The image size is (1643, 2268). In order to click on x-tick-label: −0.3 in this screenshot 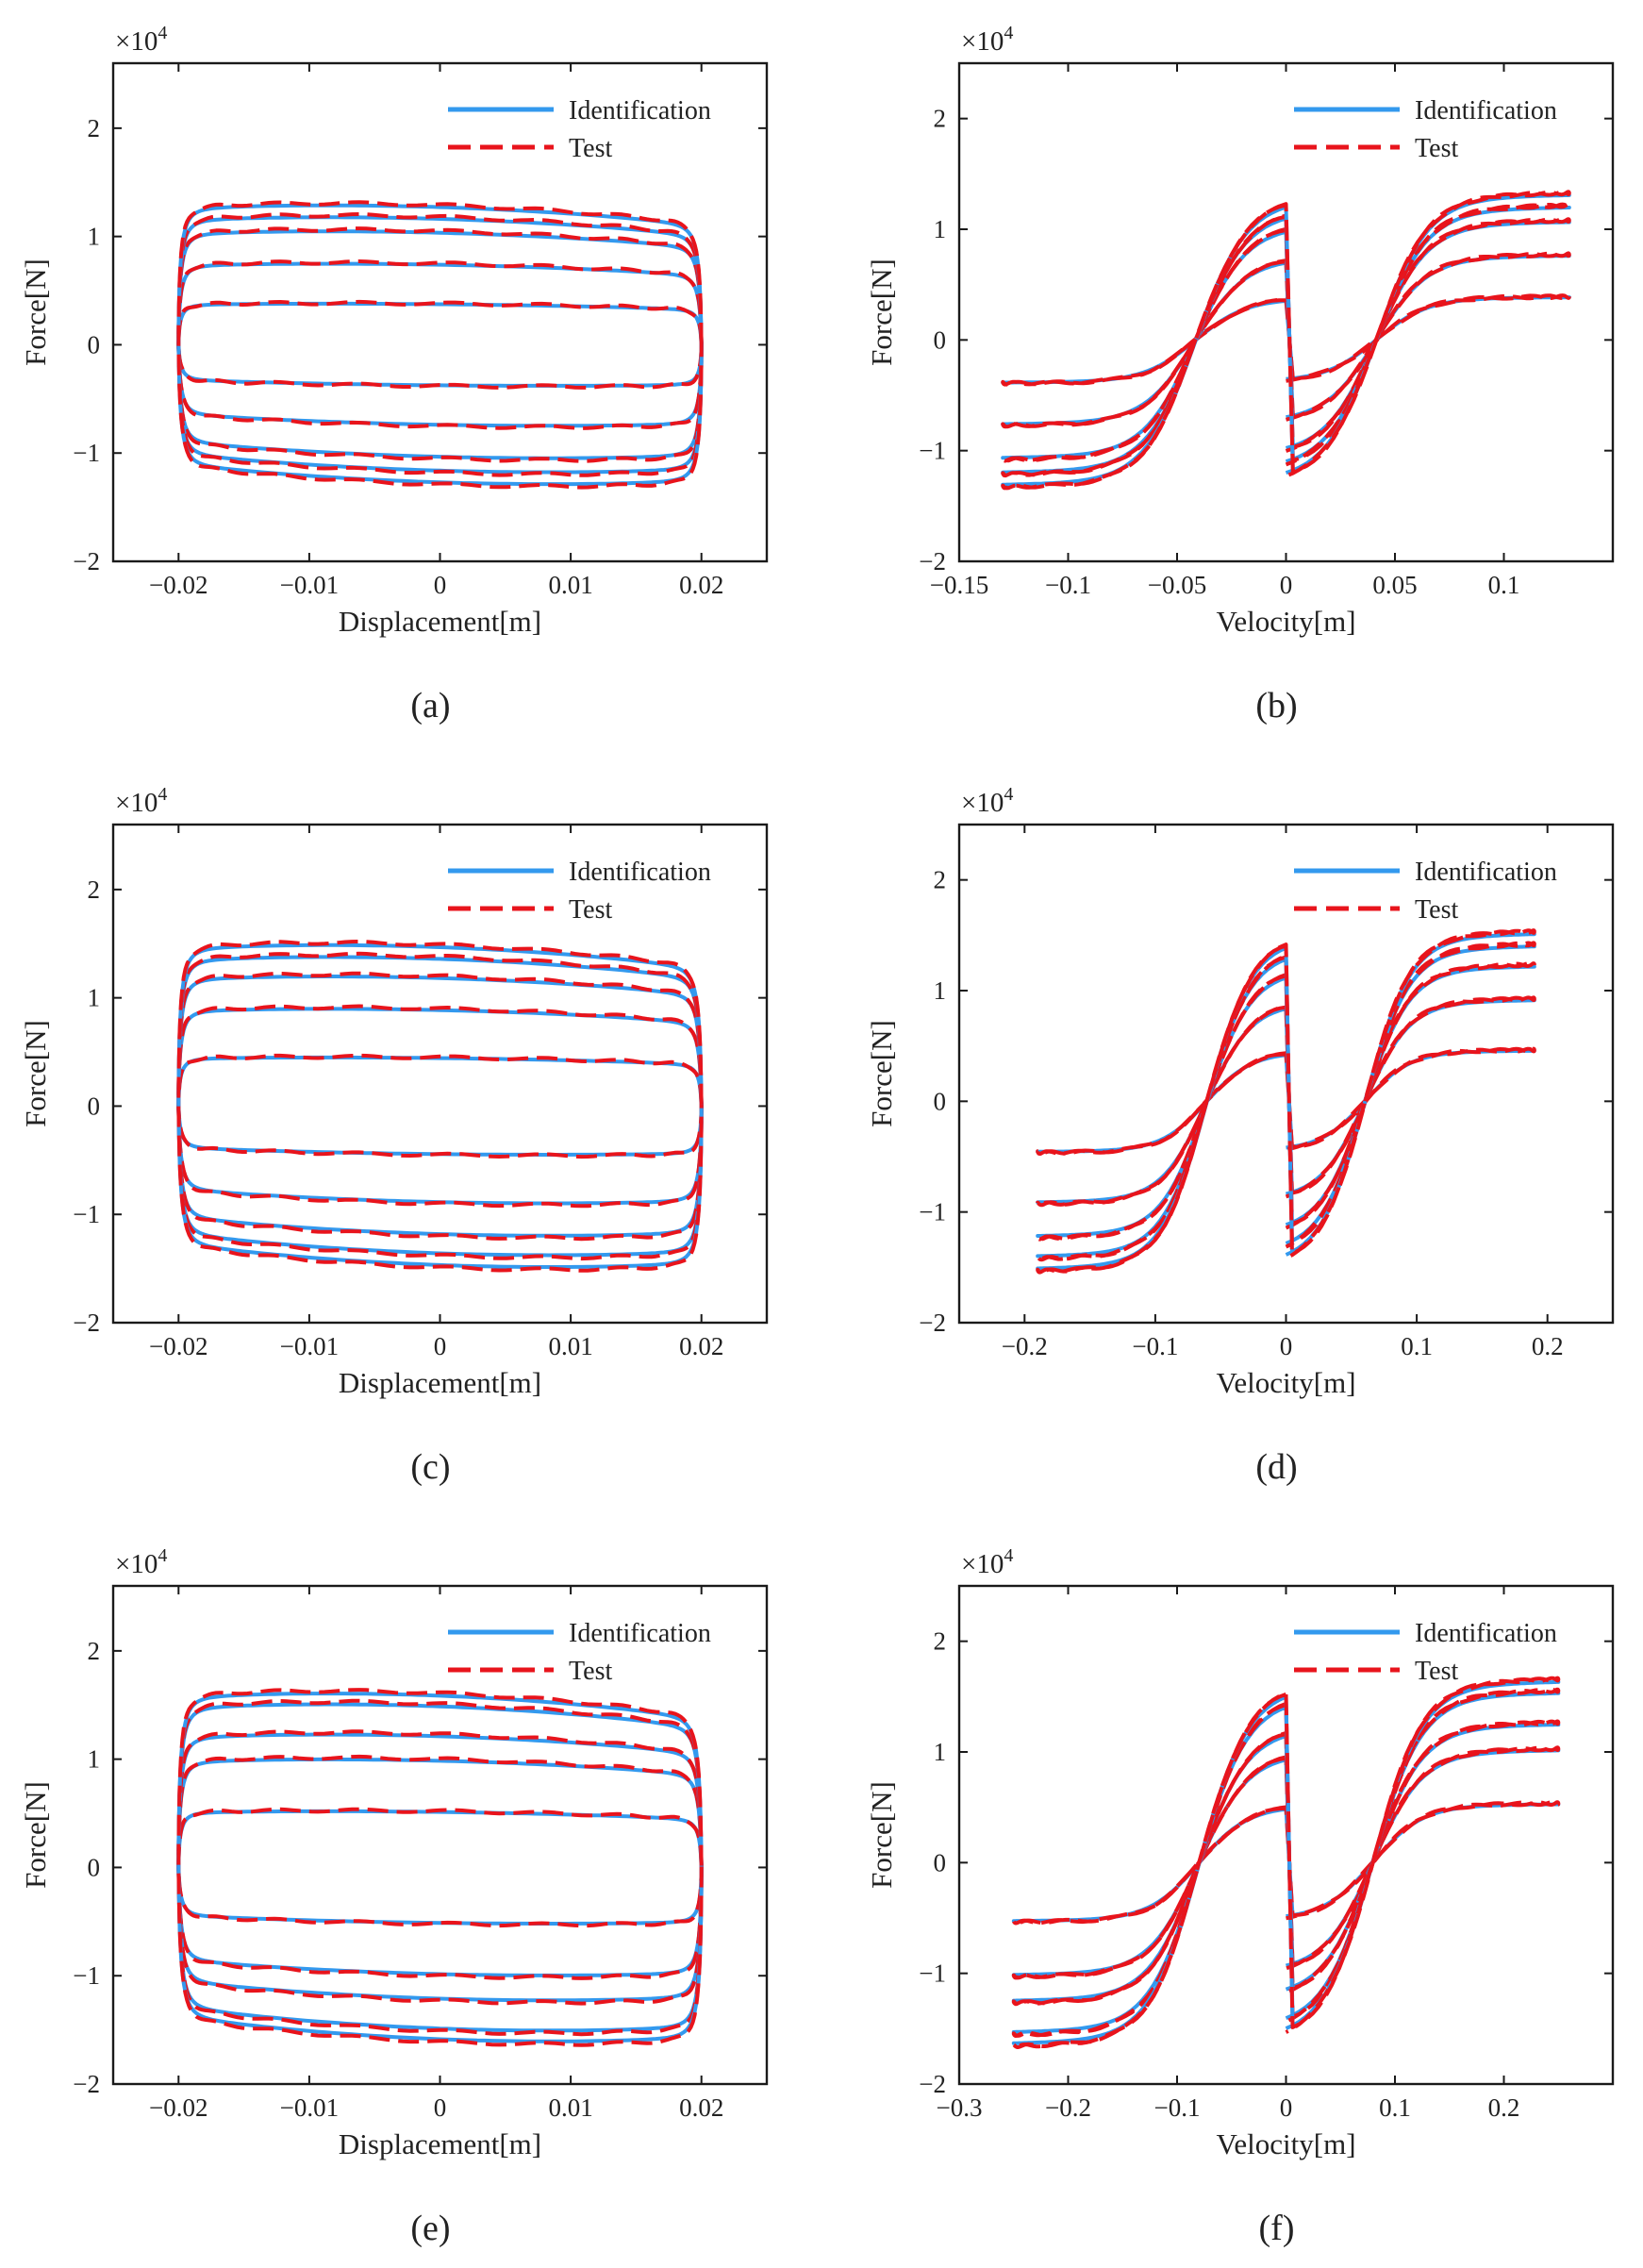, I will do `click(960, 2108)`.